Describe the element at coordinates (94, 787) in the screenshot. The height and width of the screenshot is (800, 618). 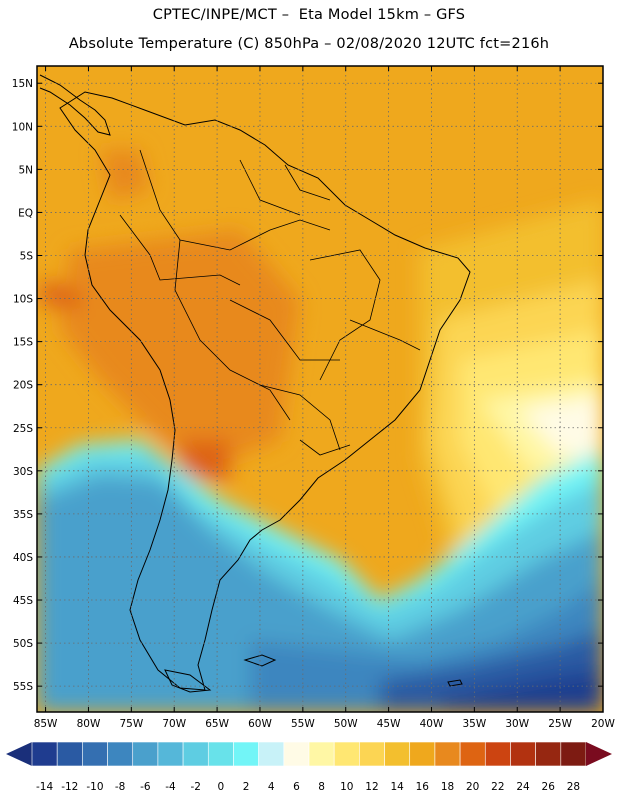
I see `colorbar-label: -10` at that location.